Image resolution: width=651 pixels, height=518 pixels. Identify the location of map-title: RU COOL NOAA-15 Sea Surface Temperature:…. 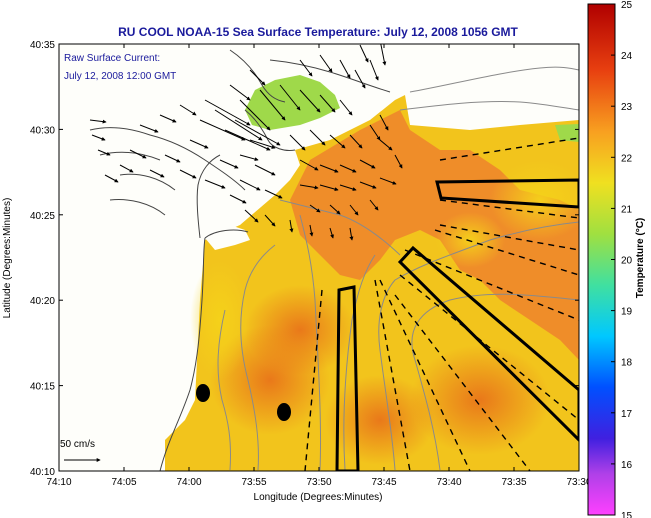
(318, 32).